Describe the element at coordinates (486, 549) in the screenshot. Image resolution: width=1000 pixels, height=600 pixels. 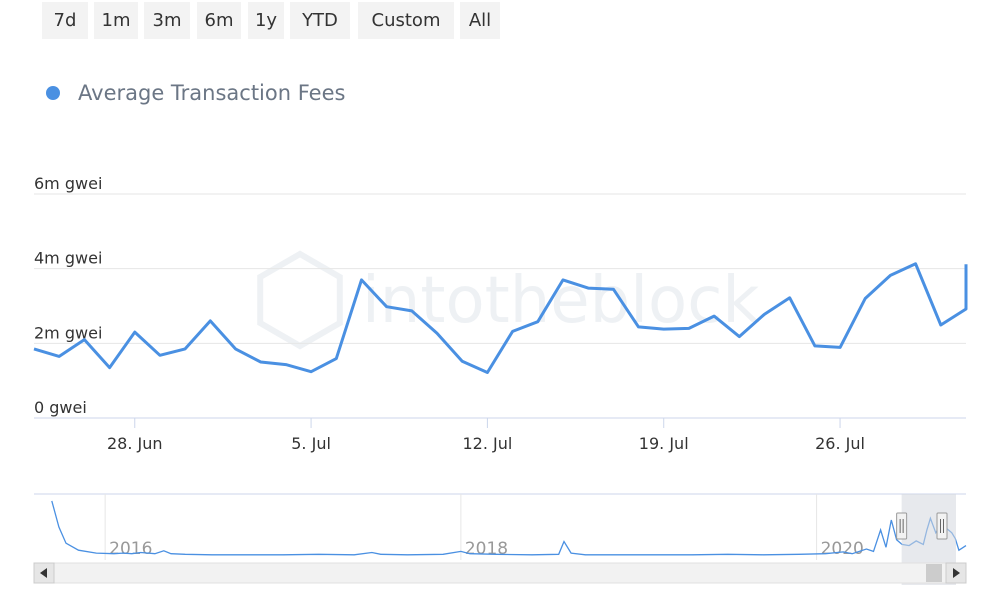
I see `navigator-year-label: 2018` at that location.